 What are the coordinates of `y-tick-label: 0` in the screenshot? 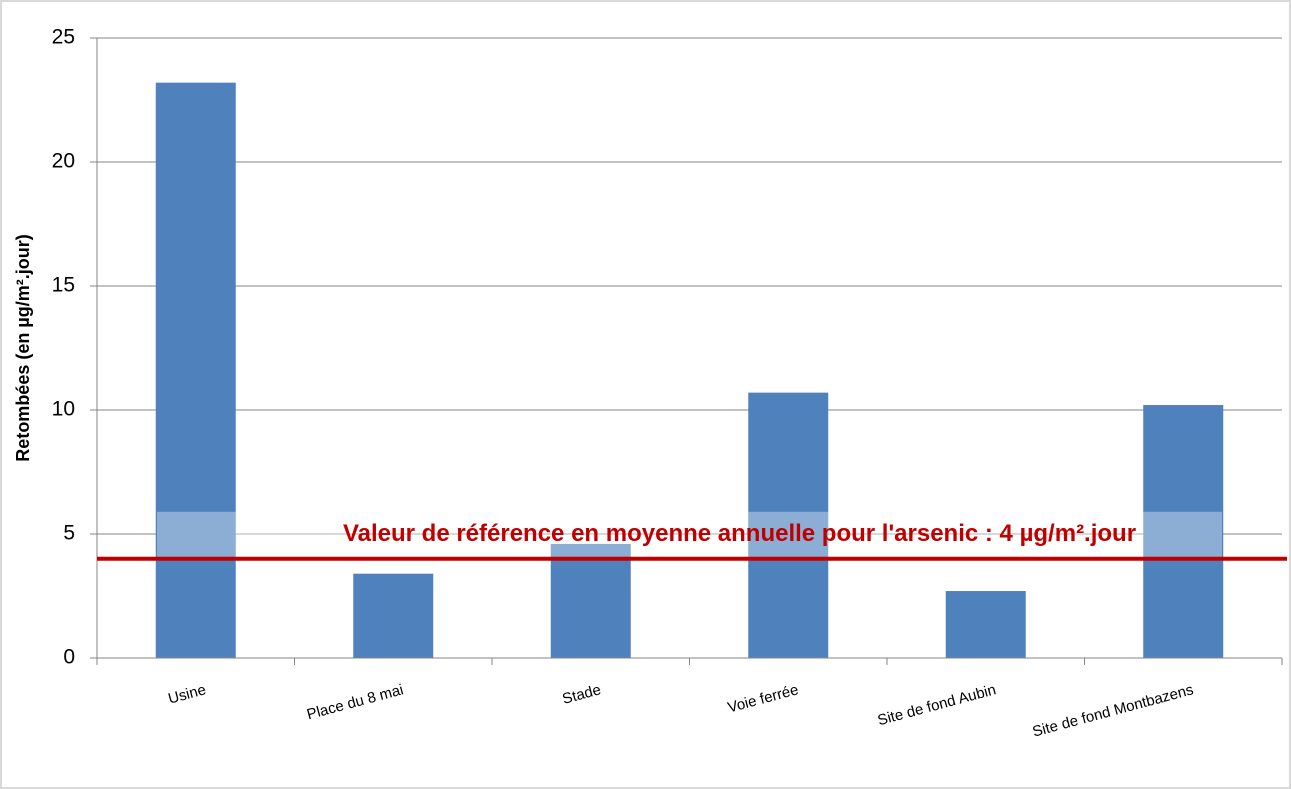 It's located at (69, 657).